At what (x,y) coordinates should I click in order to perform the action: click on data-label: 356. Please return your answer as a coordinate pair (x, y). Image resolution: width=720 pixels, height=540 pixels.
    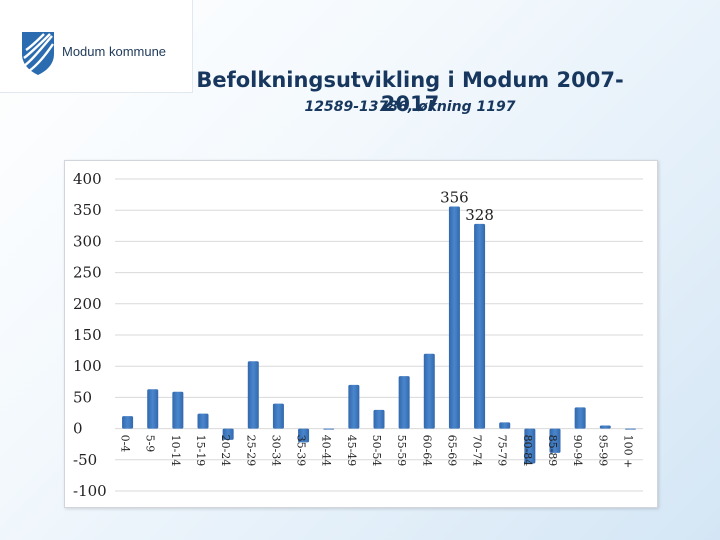
    Looking at the image, I should click on (454, 197).